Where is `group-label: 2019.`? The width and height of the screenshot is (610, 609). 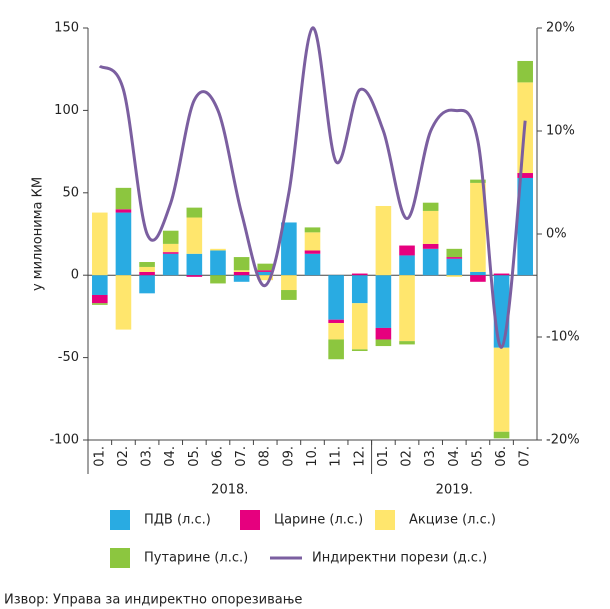
group-label: 2019. is located at coordinates (454, 490).